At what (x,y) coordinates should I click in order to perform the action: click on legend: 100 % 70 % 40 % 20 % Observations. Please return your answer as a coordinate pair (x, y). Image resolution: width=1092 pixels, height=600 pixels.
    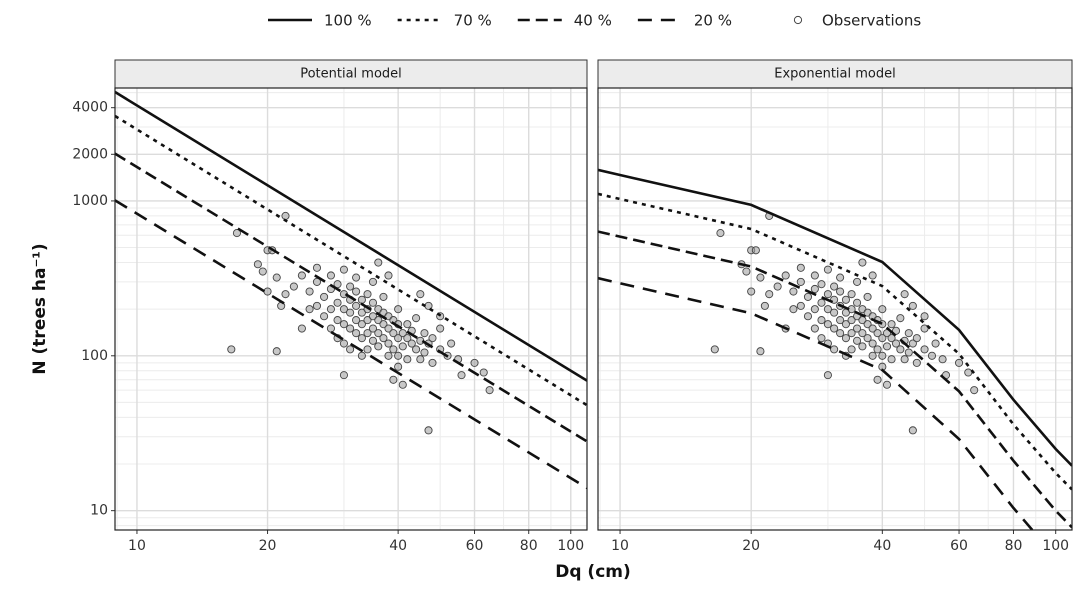
    Looking at the image, I should click on (594, 21).